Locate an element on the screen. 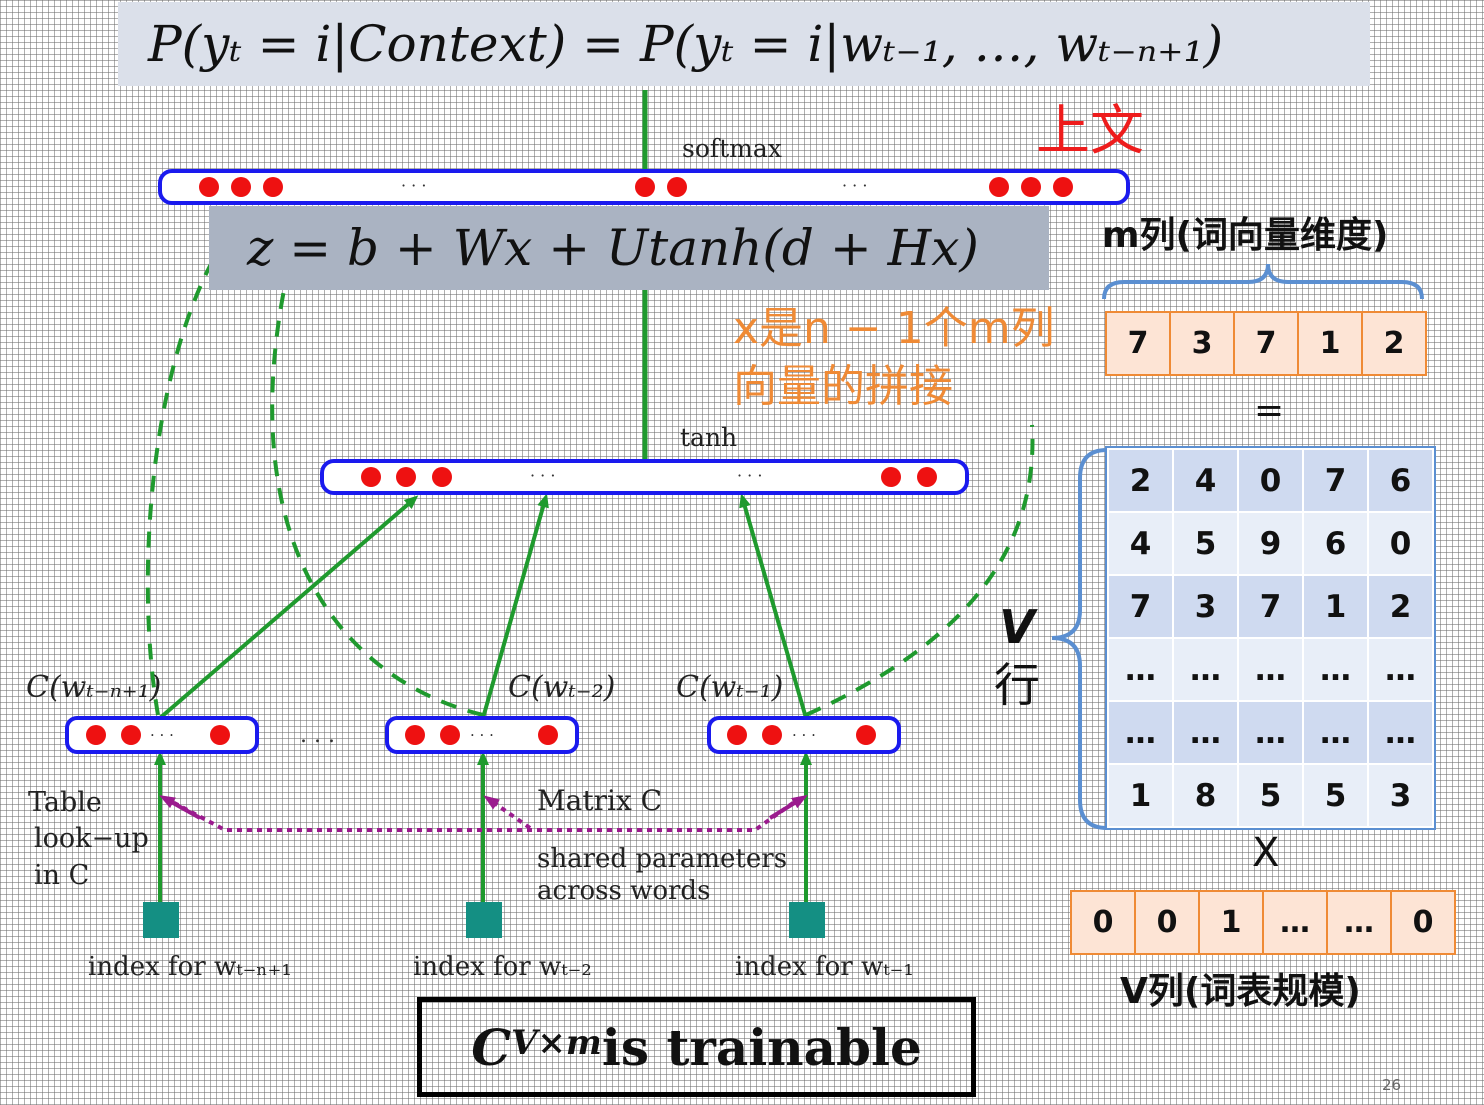  embed1-to-tanh-arrow is located at coordinates (288, 607).